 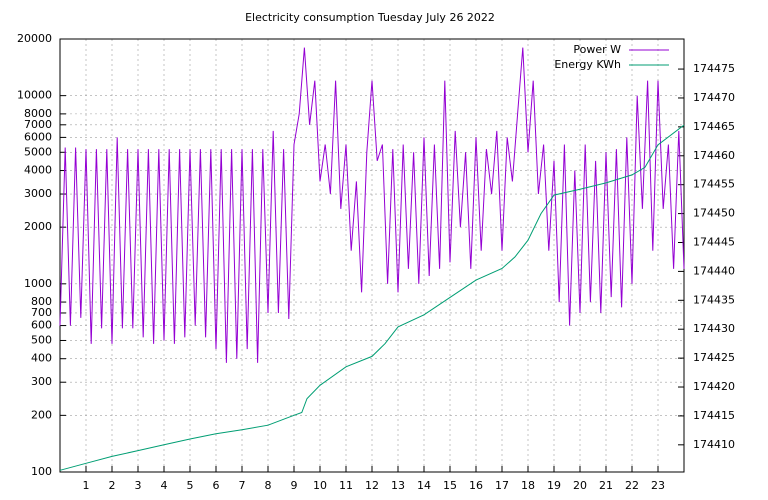 What do you see at coordinates (372, 485) in the screenshot?
I see `x-tick-label: 12` at bounding box center [372, 485].